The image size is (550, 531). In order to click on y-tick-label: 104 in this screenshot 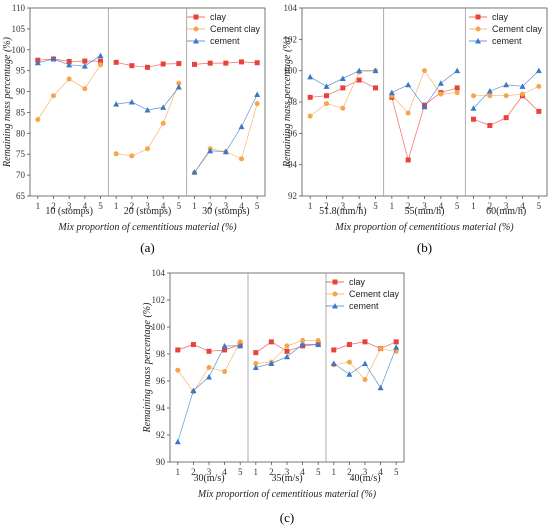, I will do `click(159, 273)`.